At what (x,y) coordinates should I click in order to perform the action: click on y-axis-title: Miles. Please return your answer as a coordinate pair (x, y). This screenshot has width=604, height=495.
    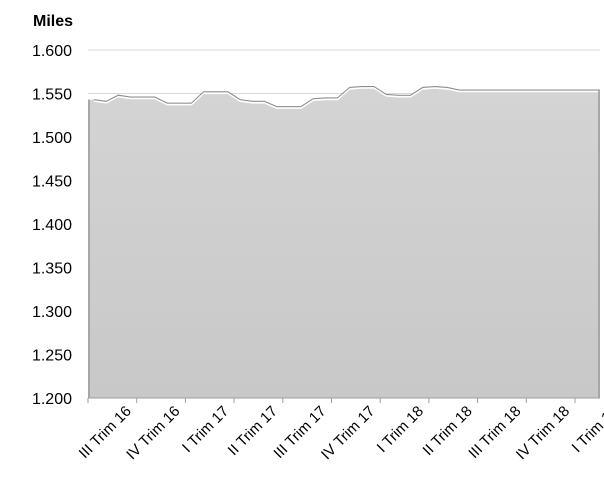
    Looking at the image, I should click on (53, 21).